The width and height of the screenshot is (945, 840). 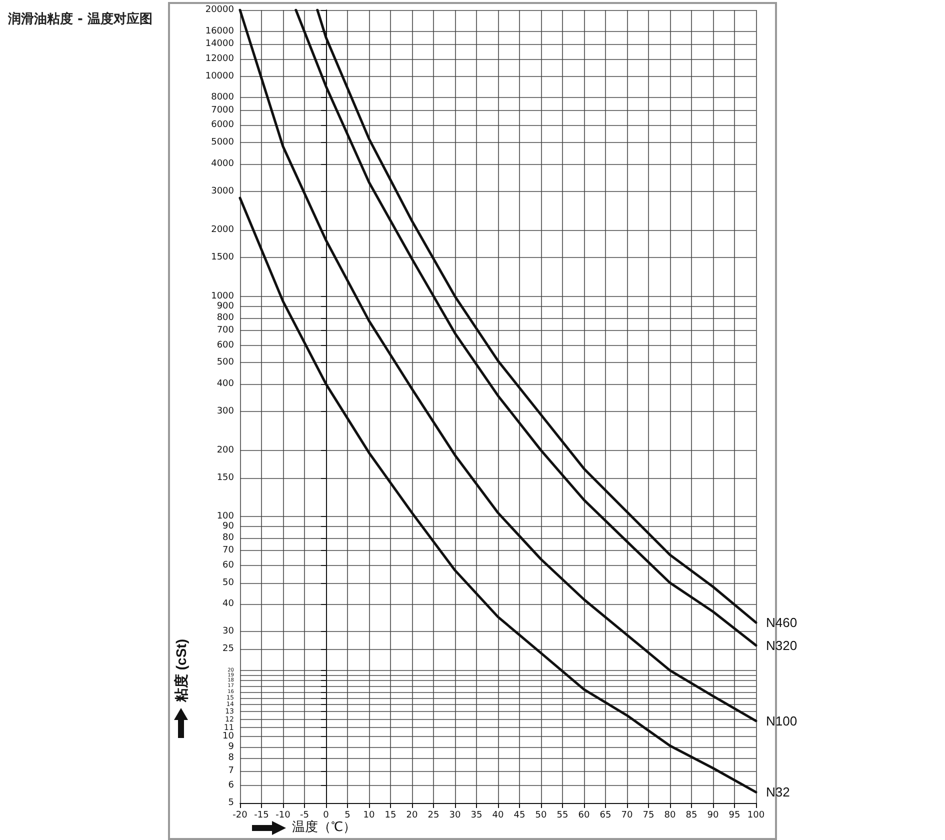 I want to click on y-tick-label: 90, so click(x=228, y=527).